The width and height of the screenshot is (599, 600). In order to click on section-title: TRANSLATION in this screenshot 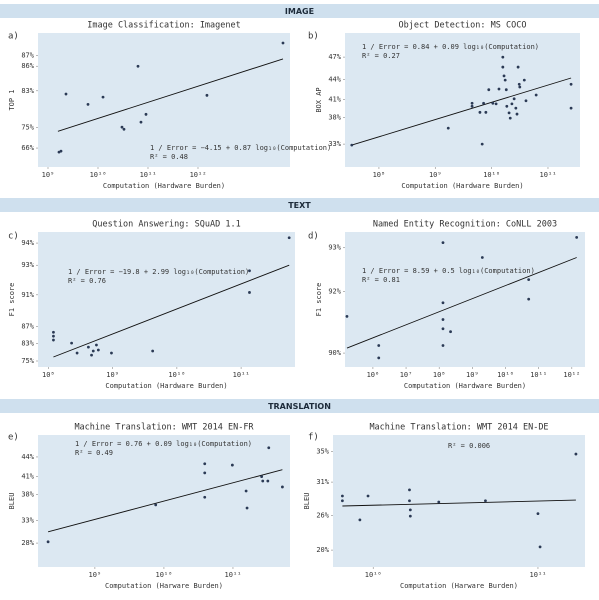, I will do `click(299, 406)`.